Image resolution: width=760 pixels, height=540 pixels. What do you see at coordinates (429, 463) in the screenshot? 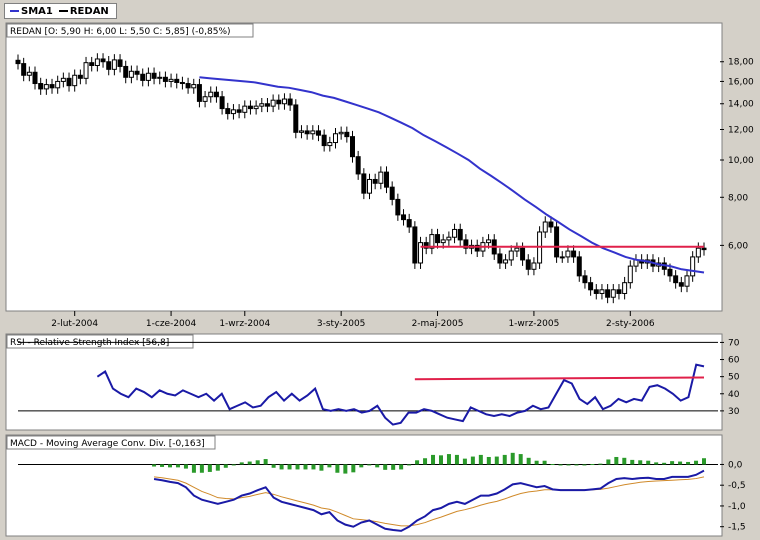
I see `macd-histogram` at bounding box center [429, 463].